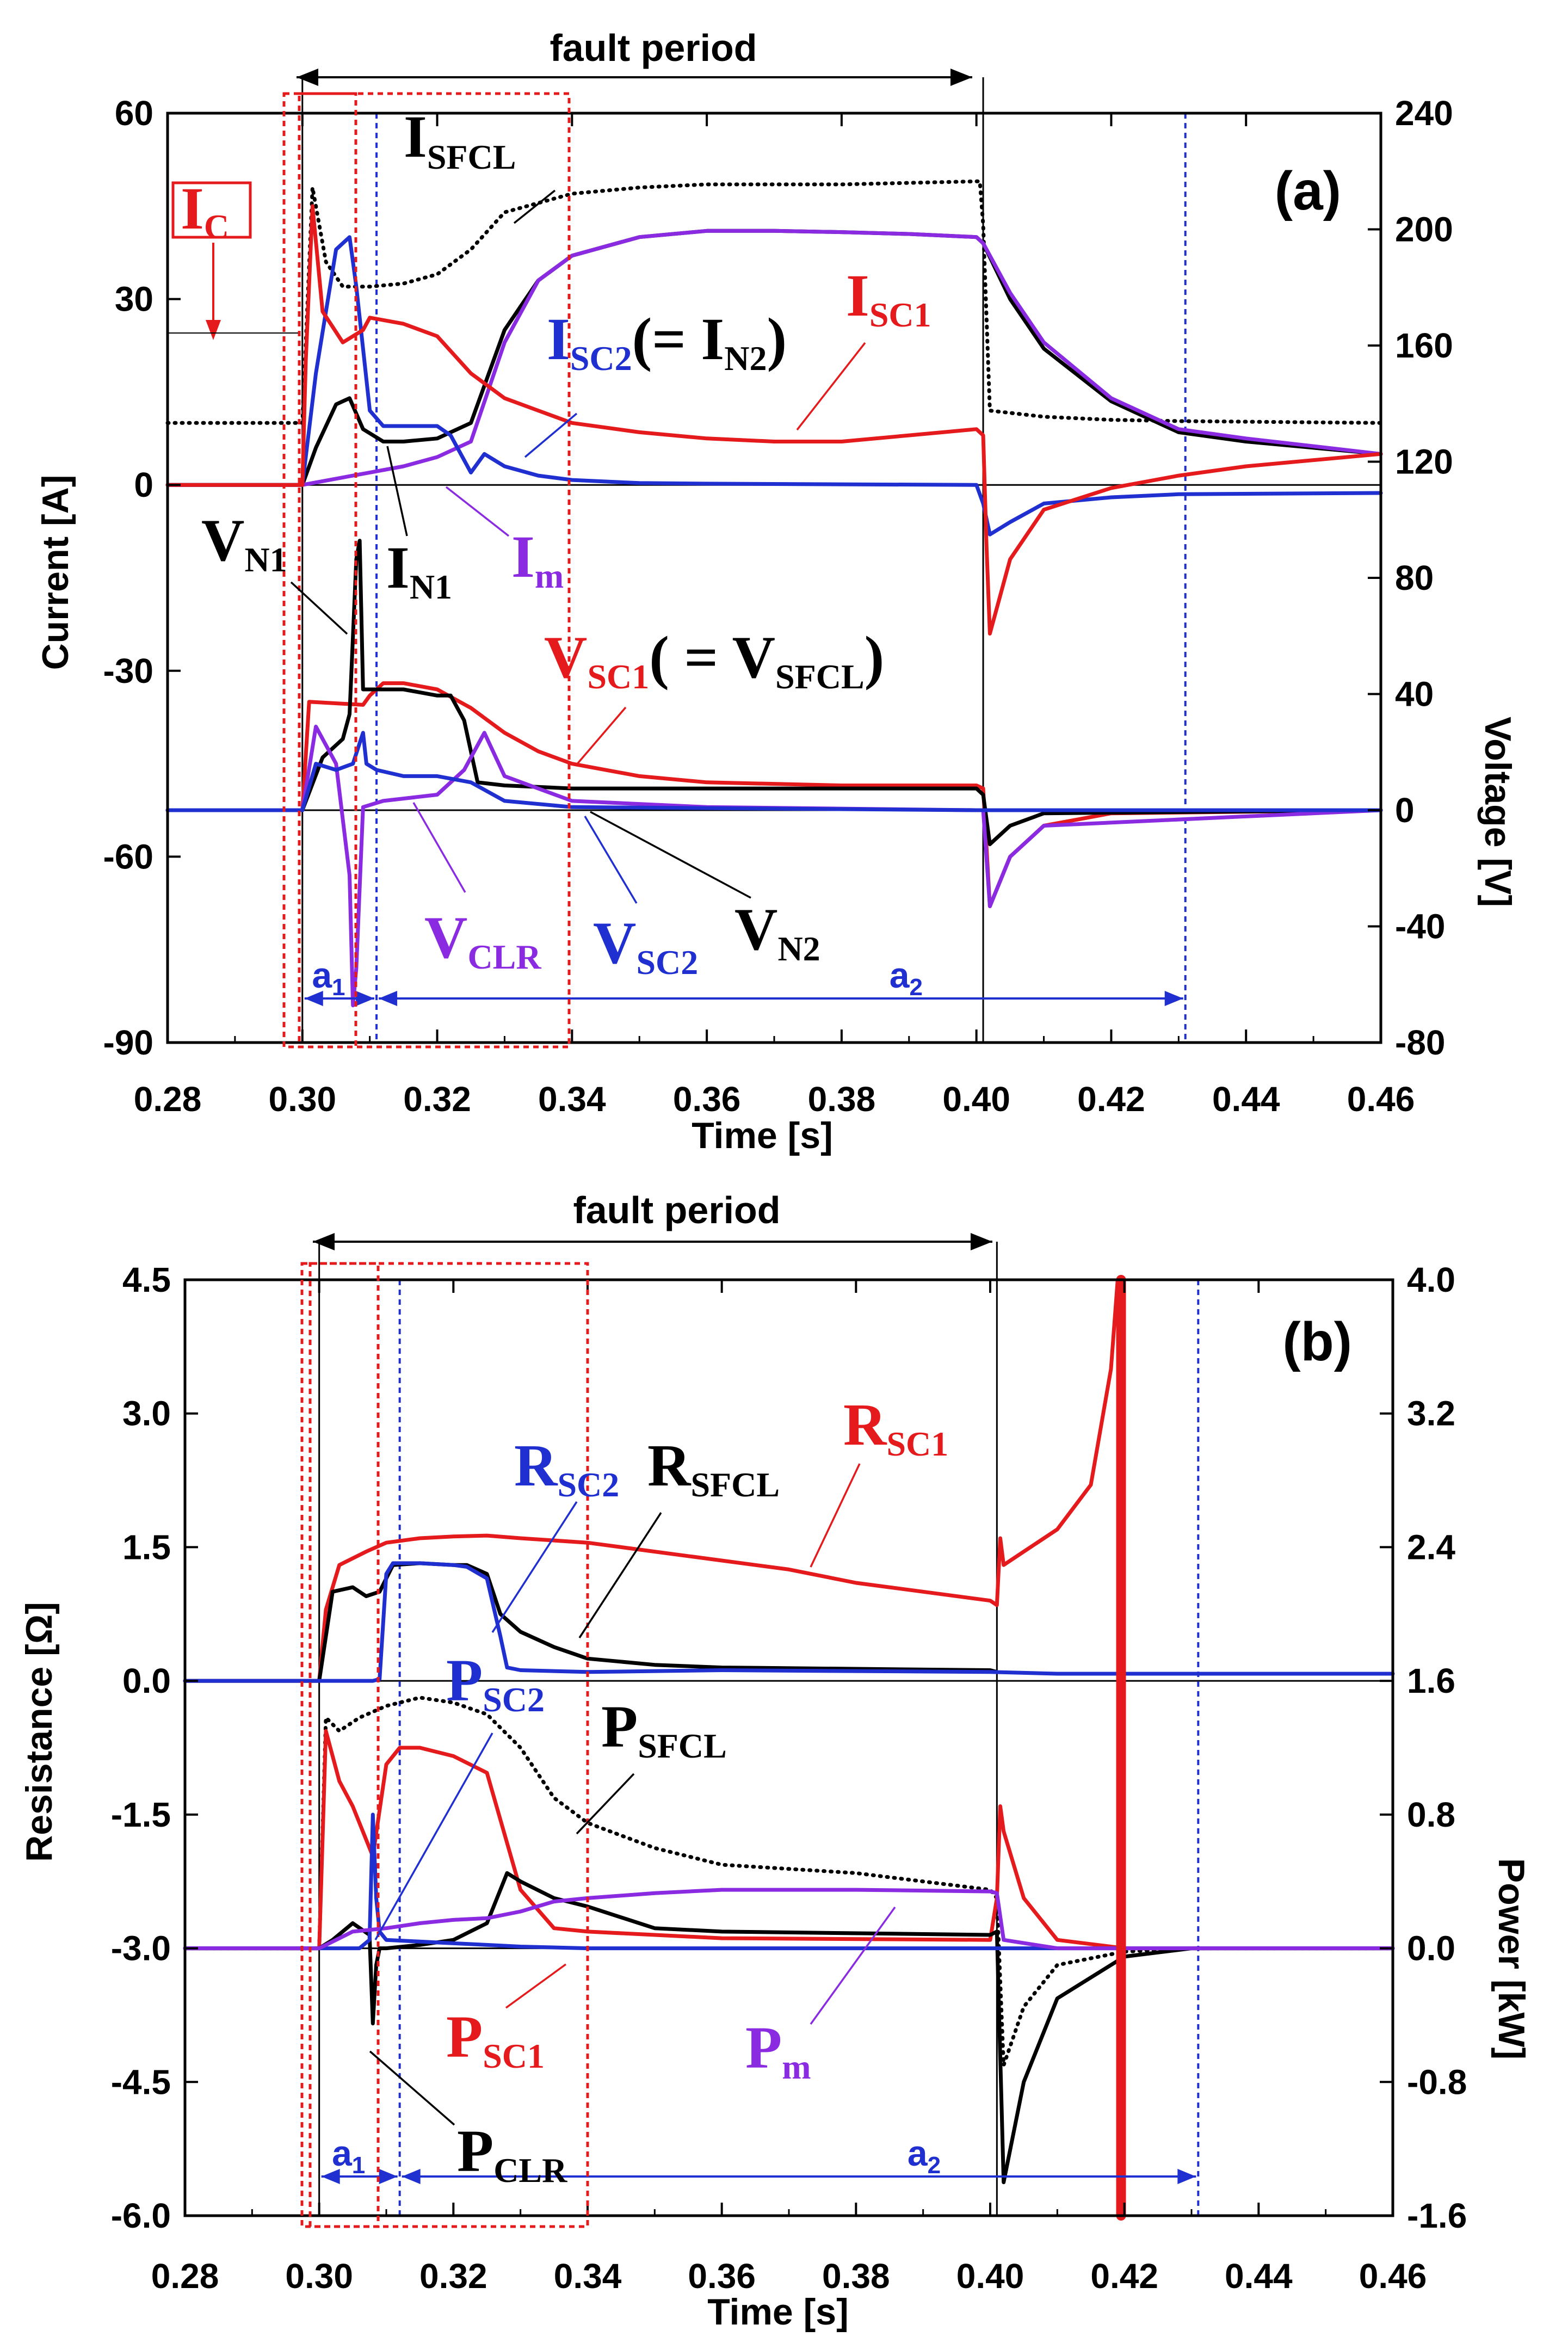  Describe the element at coordinates (213, 330) in the screenshot. I see `ic-pointer-head` at that location.